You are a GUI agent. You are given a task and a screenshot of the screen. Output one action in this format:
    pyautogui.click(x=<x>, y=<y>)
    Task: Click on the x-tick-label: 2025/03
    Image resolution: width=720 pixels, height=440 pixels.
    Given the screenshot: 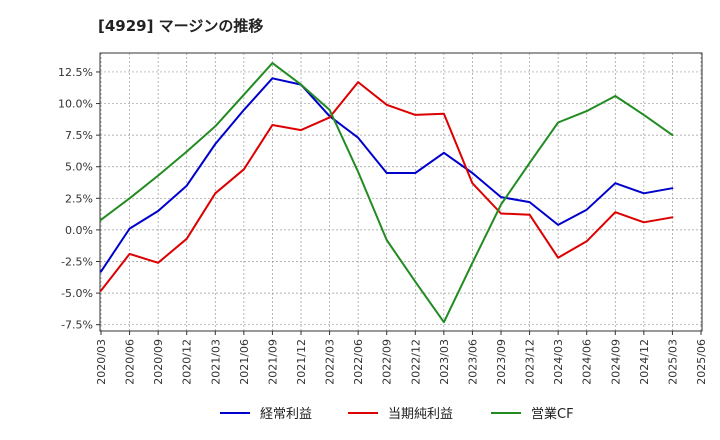 What is the action you would take?
    pyautogui.click(x=672, y=362)
    